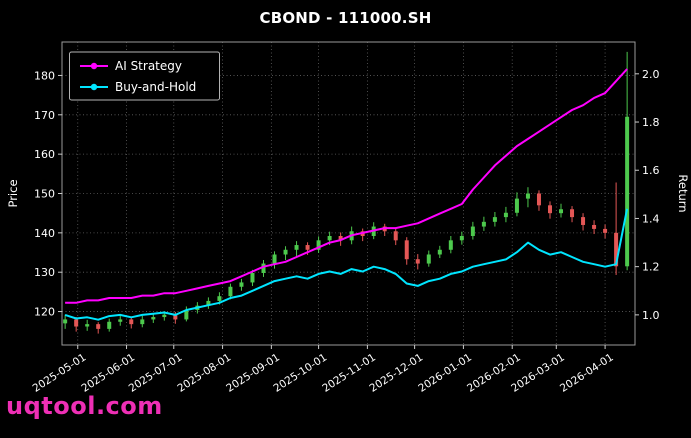 The image size is (691, 438). What do you see at coordinates (647, 195) in the screenshot?
I see `return-tick-labels: 1.0 1.2 1.4 1.6 1.8 2.0` at bounding box center [647, 195].